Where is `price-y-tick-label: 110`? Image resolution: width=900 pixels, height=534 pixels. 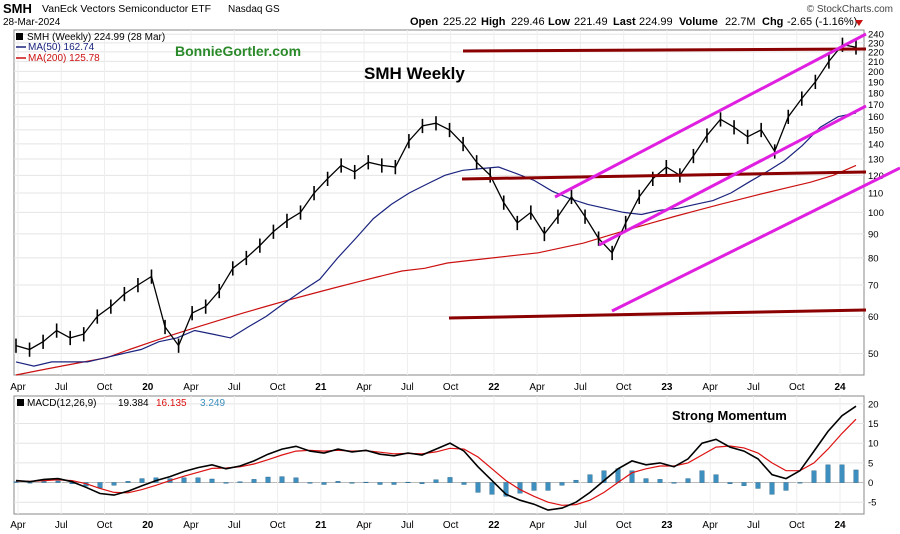
price-y-tick-label: 110 is located at coordinates (875, 194).